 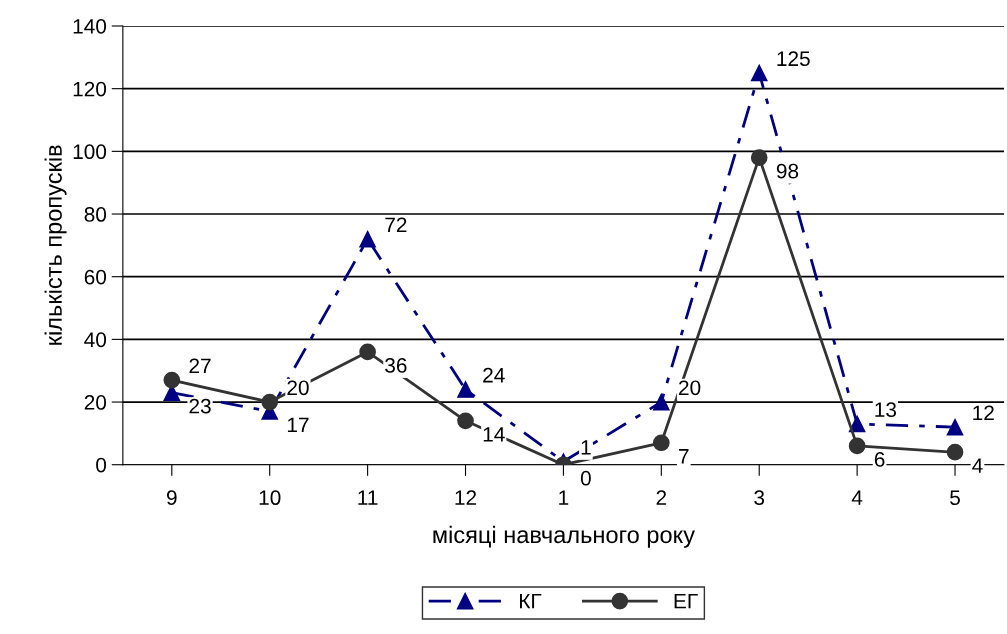 What do you see at coordinates (95, 214) in the screenshot?
I see `y-tick-label: 80` at bounding box center [95, 214].